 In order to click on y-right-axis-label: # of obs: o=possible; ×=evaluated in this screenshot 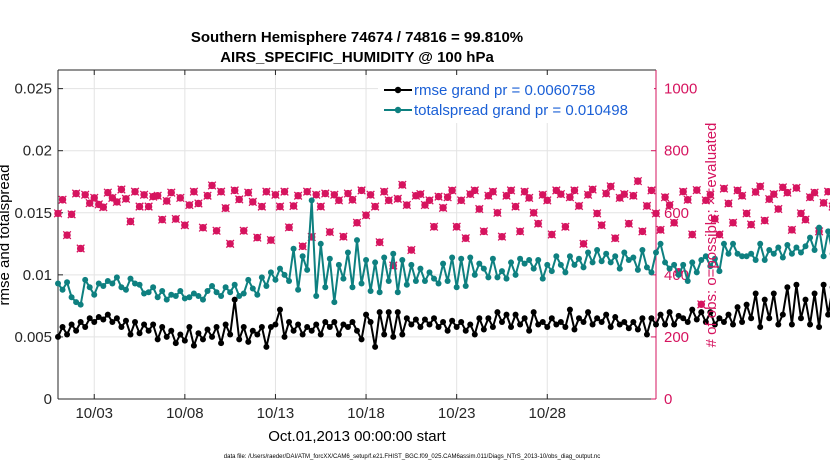, I will do `click(711, 235)`.